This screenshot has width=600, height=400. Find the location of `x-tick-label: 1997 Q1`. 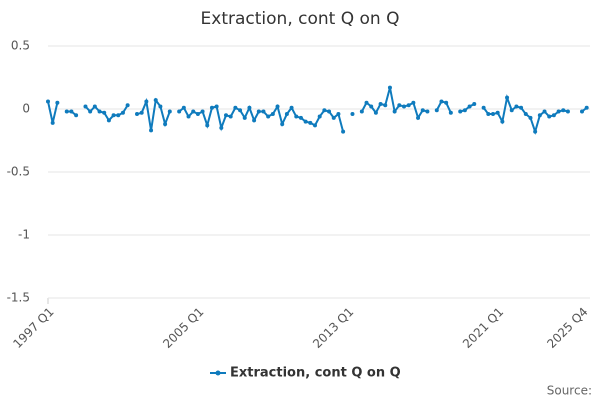

x-tick-label: 1997 Q1 is located at coordinates (33, 328).